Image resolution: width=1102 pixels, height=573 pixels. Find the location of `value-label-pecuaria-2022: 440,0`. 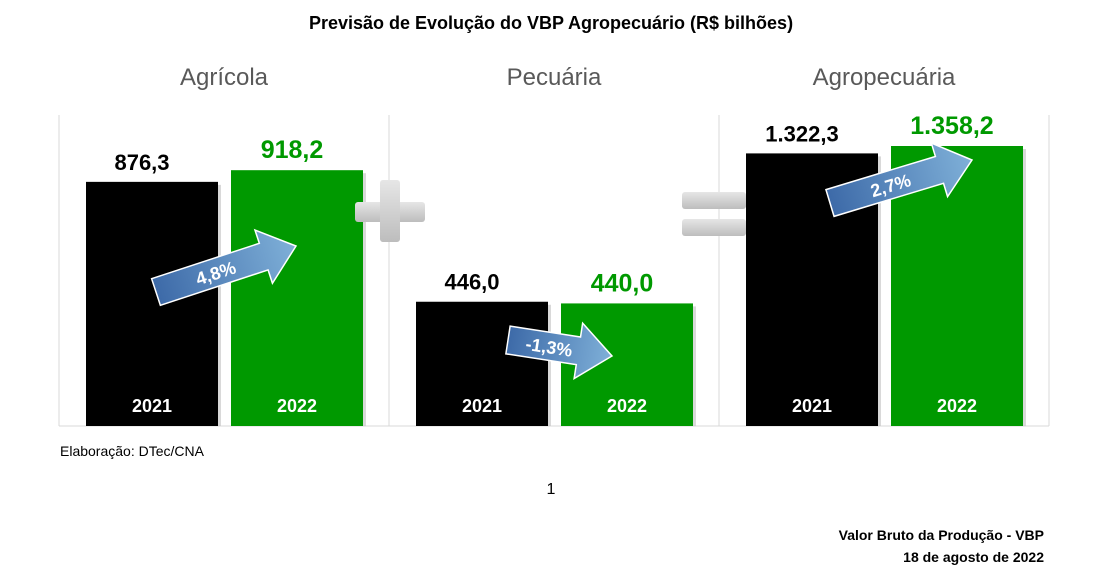

value-label-pecuaria-2022: 440,0 is located at coordinates (622, 283).